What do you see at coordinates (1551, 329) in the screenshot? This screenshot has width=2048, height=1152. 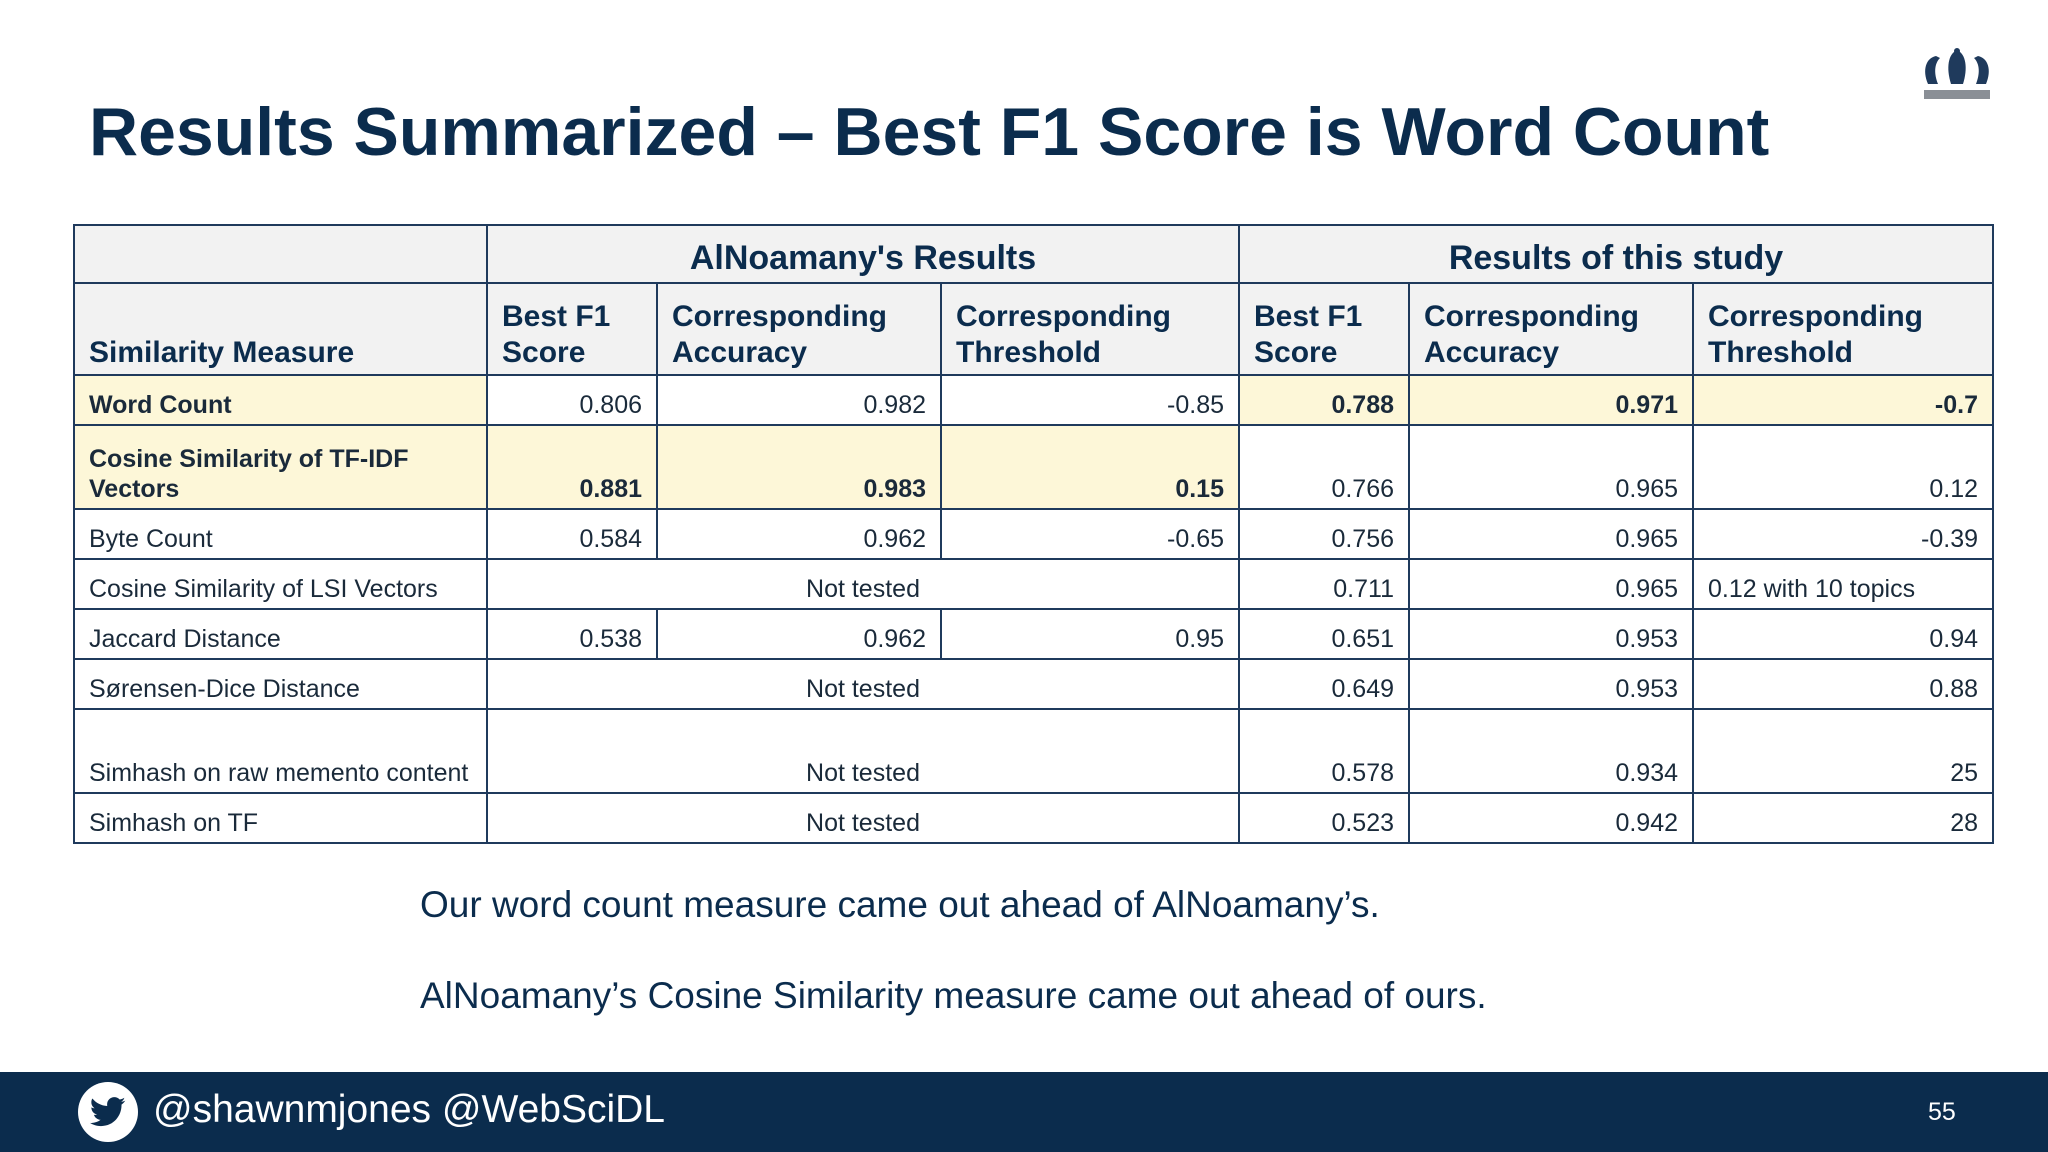 I see `study-accuracy-header: Corresponding Accuracy` at bounding box center [1551, 329].